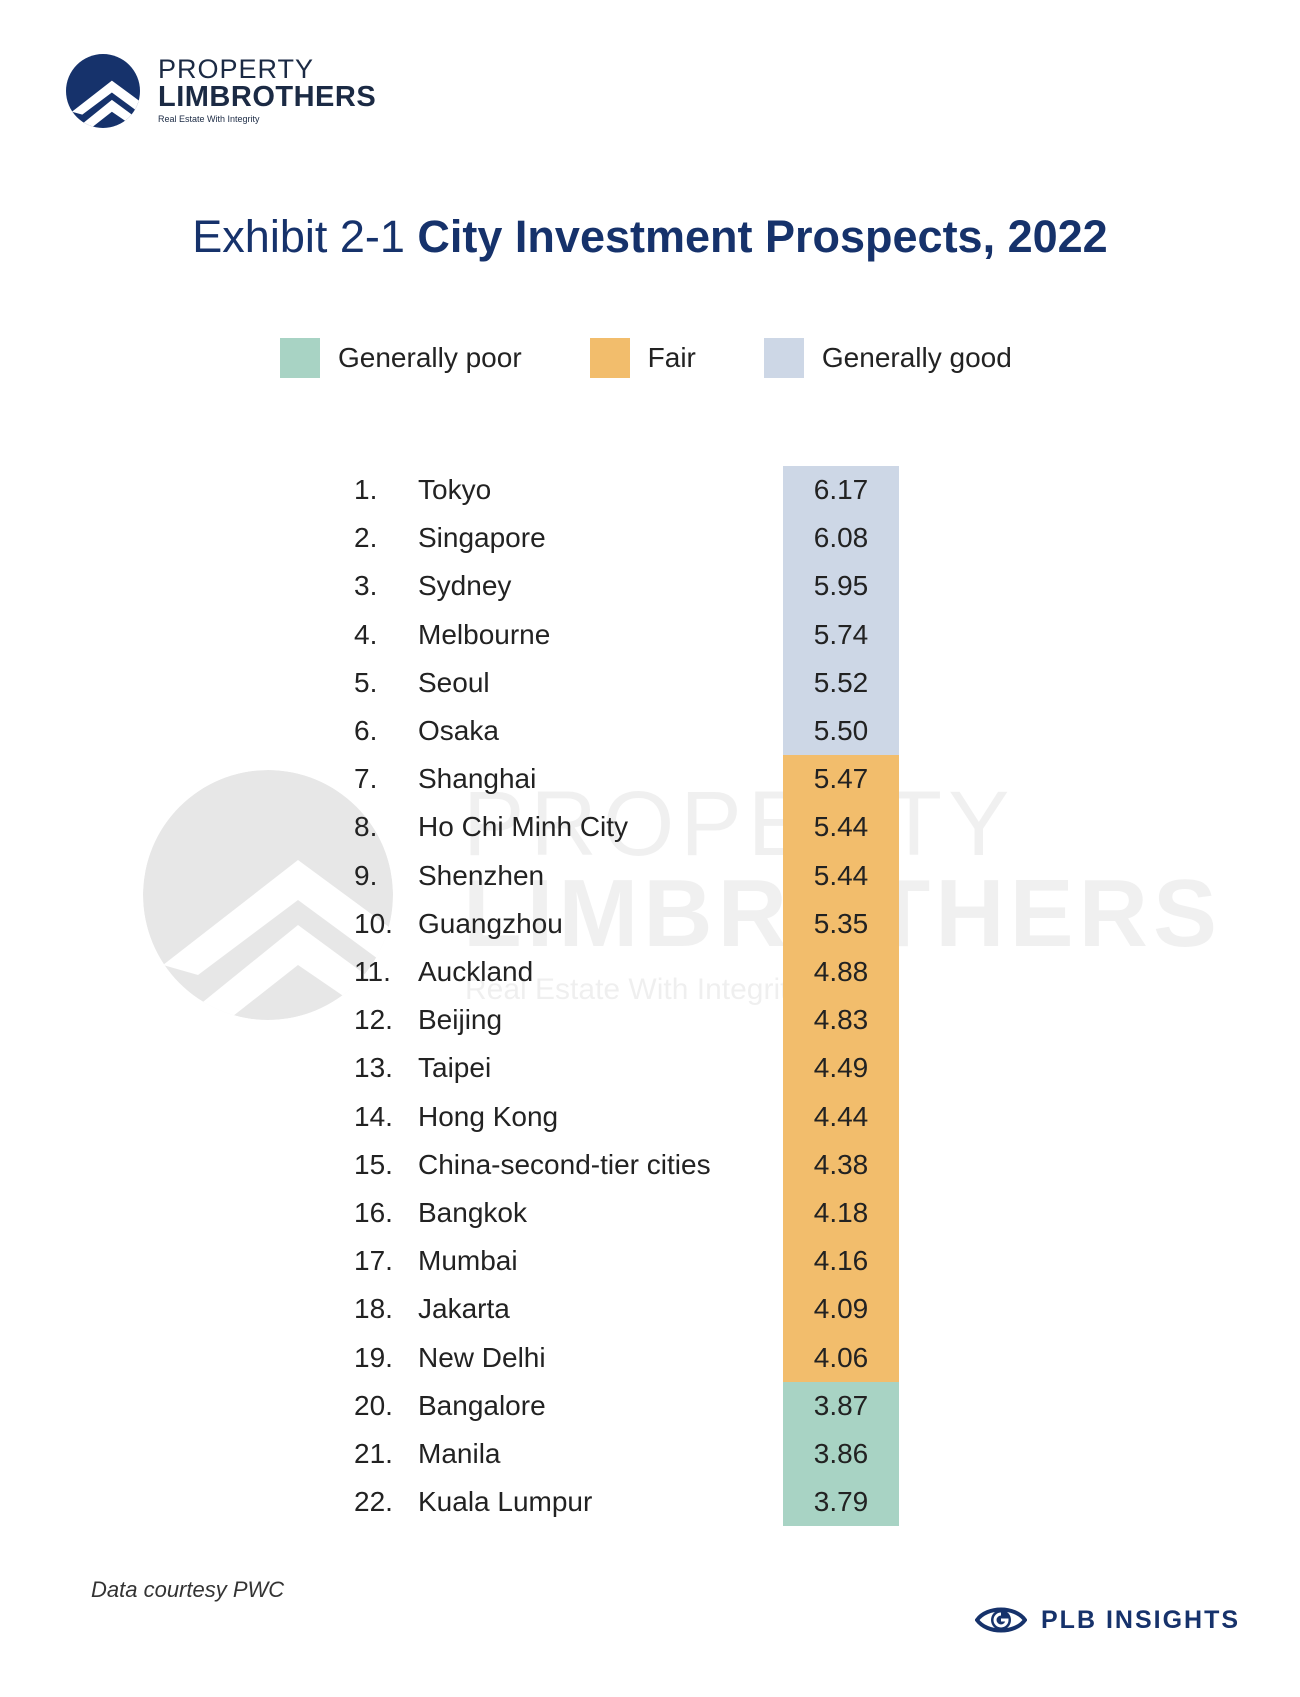 The height and width of the screenshot is (1697, 1300). I want to click on score-value: 6.08, so click(841, 538).